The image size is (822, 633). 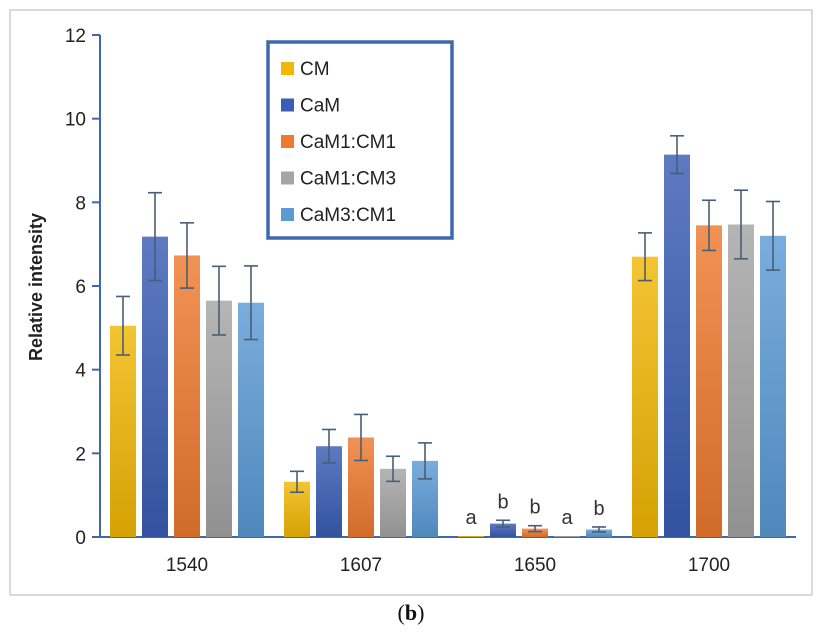 I want to click on y-tick-label: 10, so click(x=75, y=120).